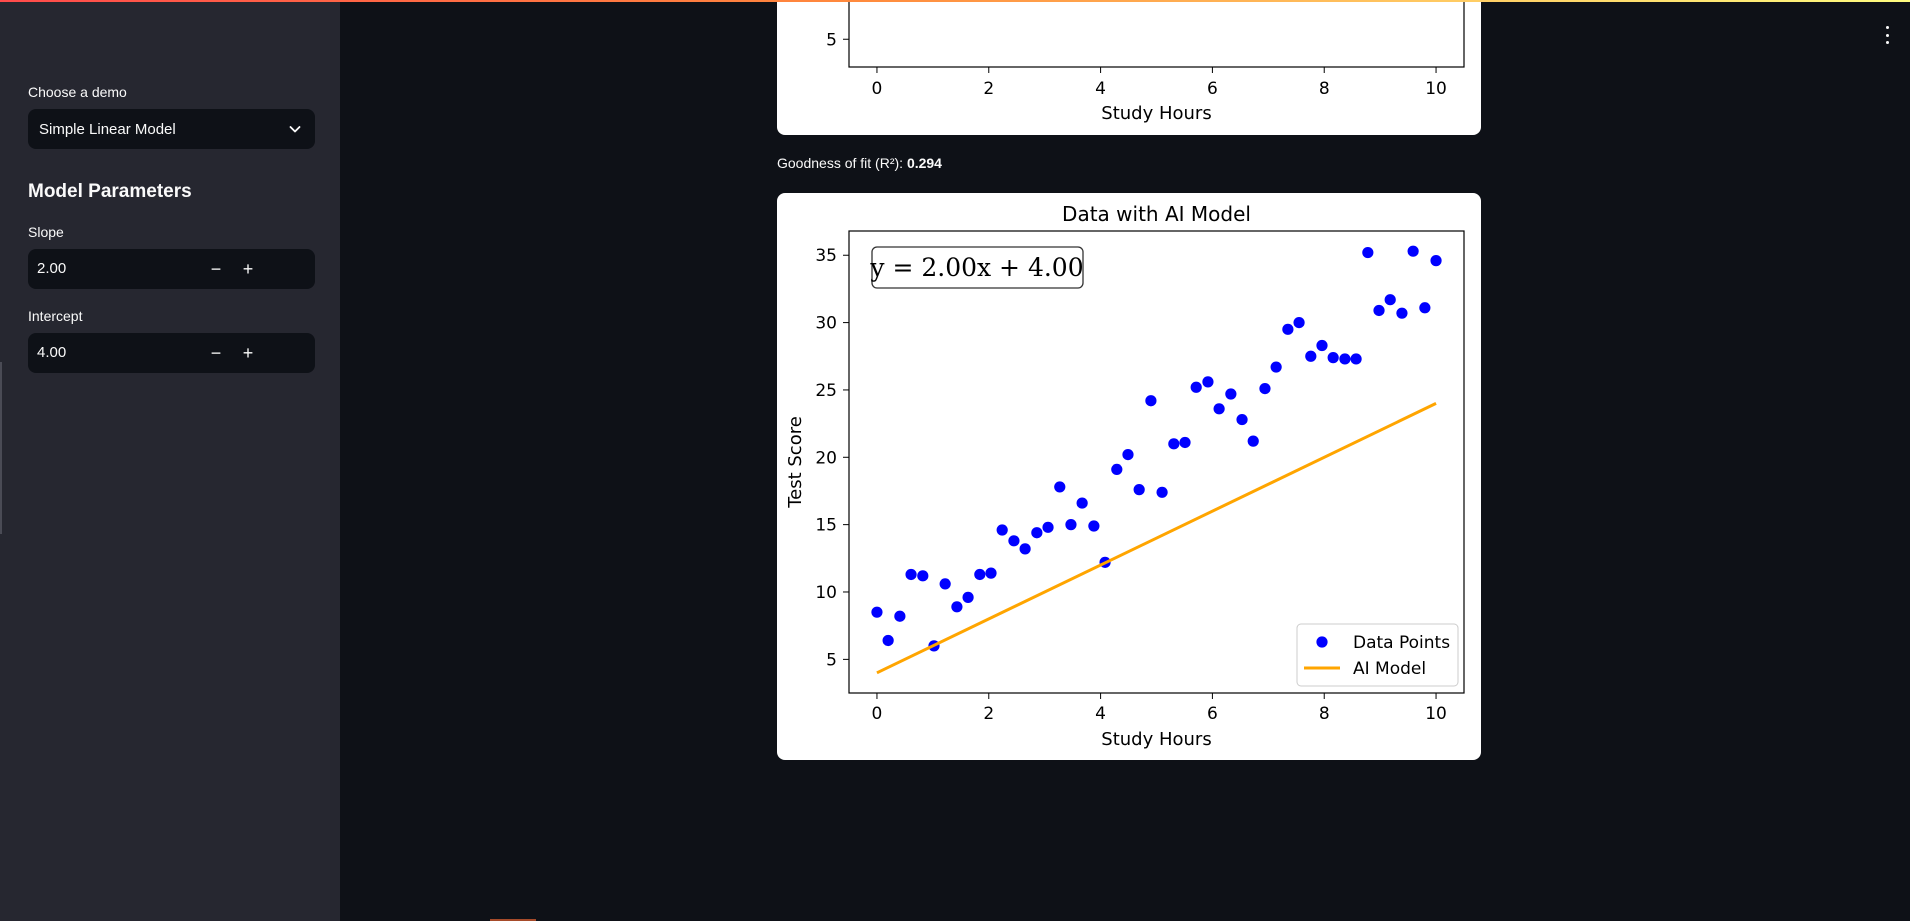  Describe the element at coordinates (248, 268) in the screenshot. I see `slope-increment-button: +` at that location.